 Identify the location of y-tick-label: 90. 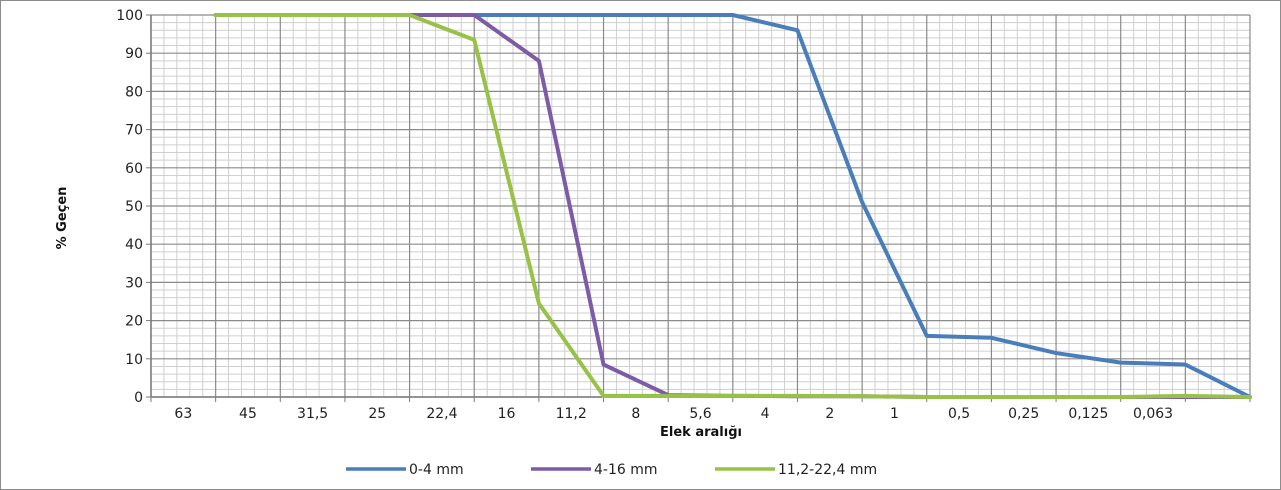
(134, 54).